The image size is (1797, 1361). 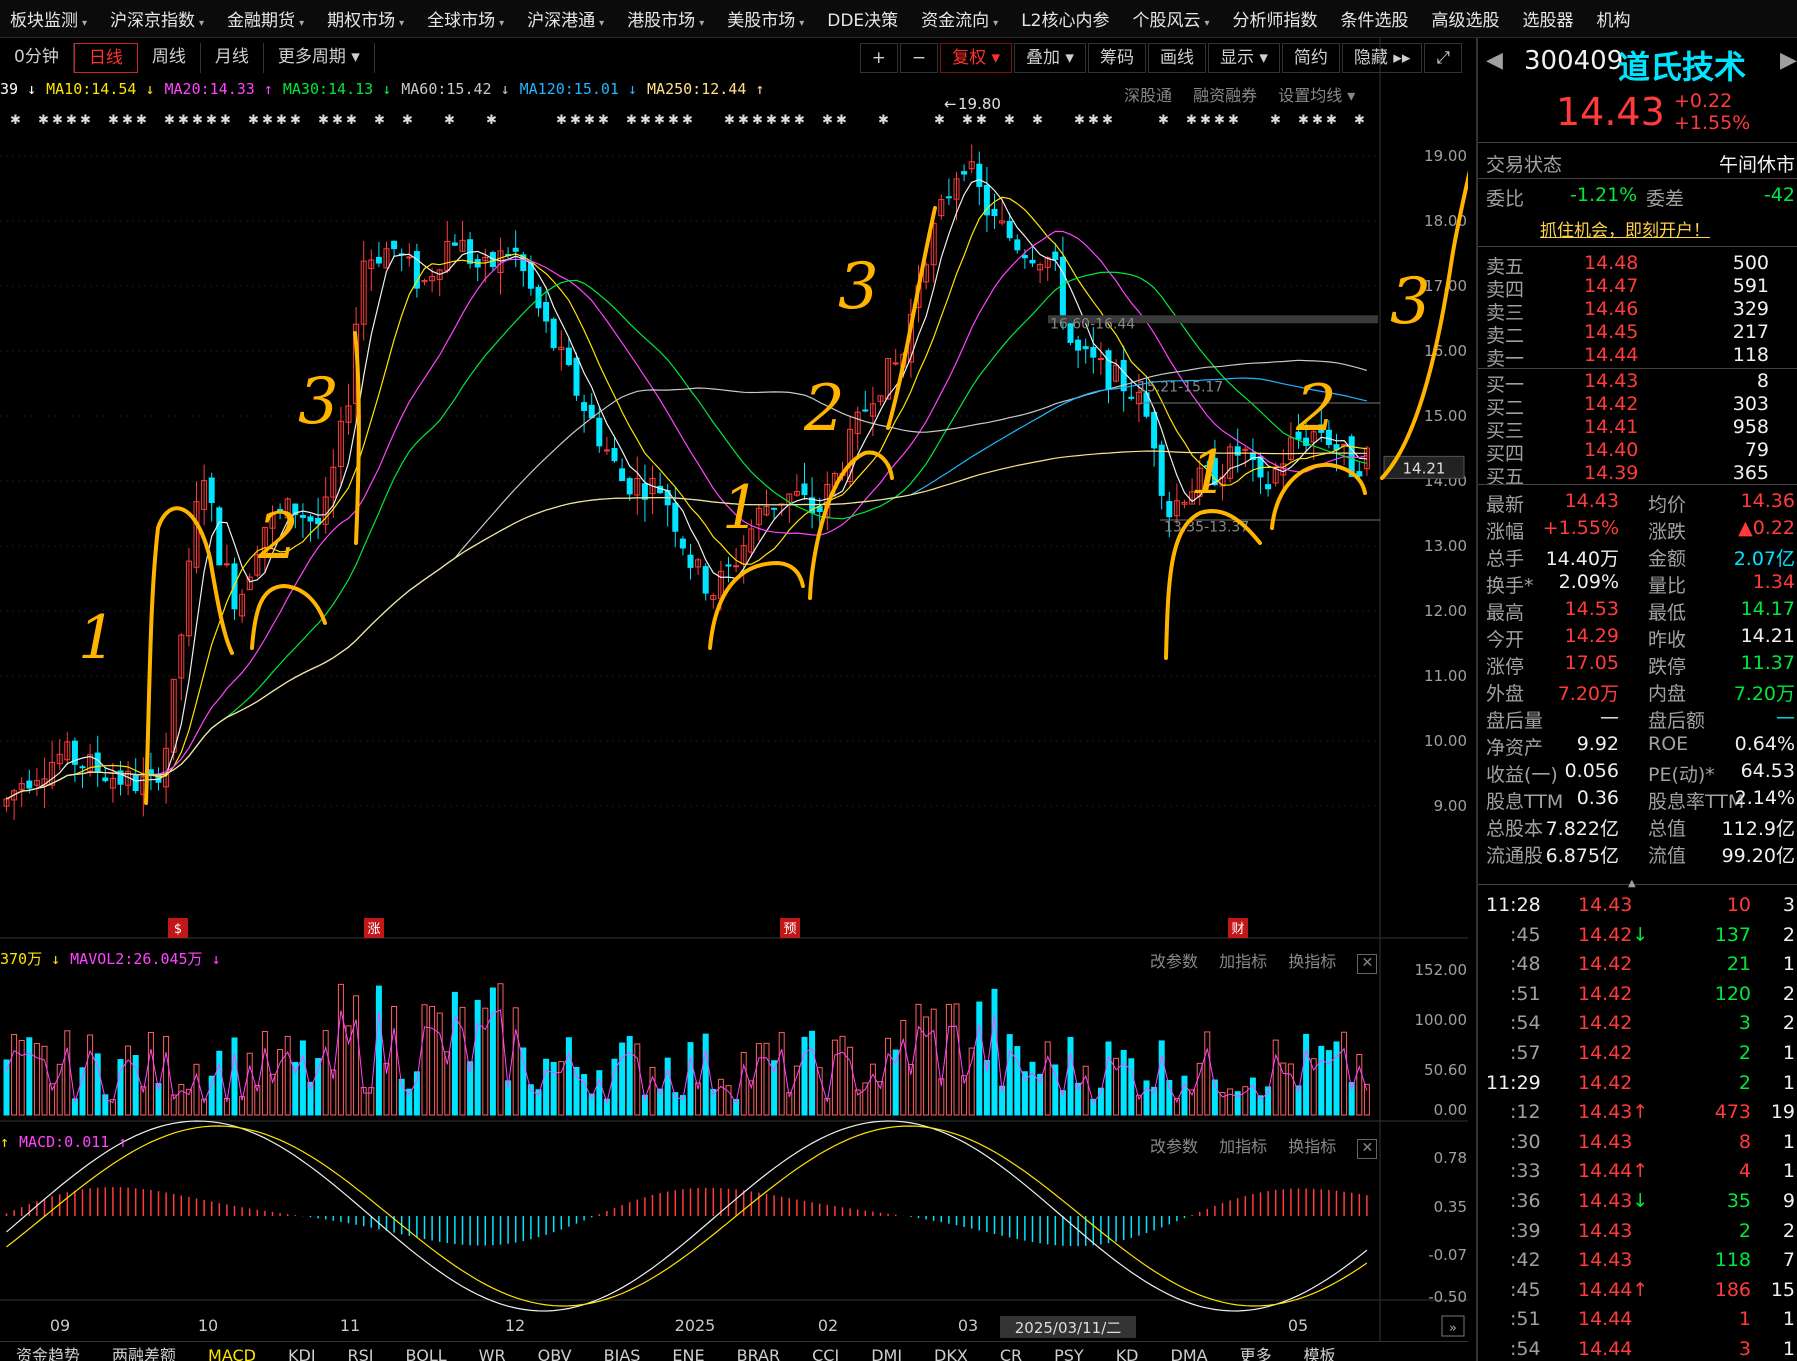 I want to click on indicator-tab-12: DMI, so click(x=887, y=1353).